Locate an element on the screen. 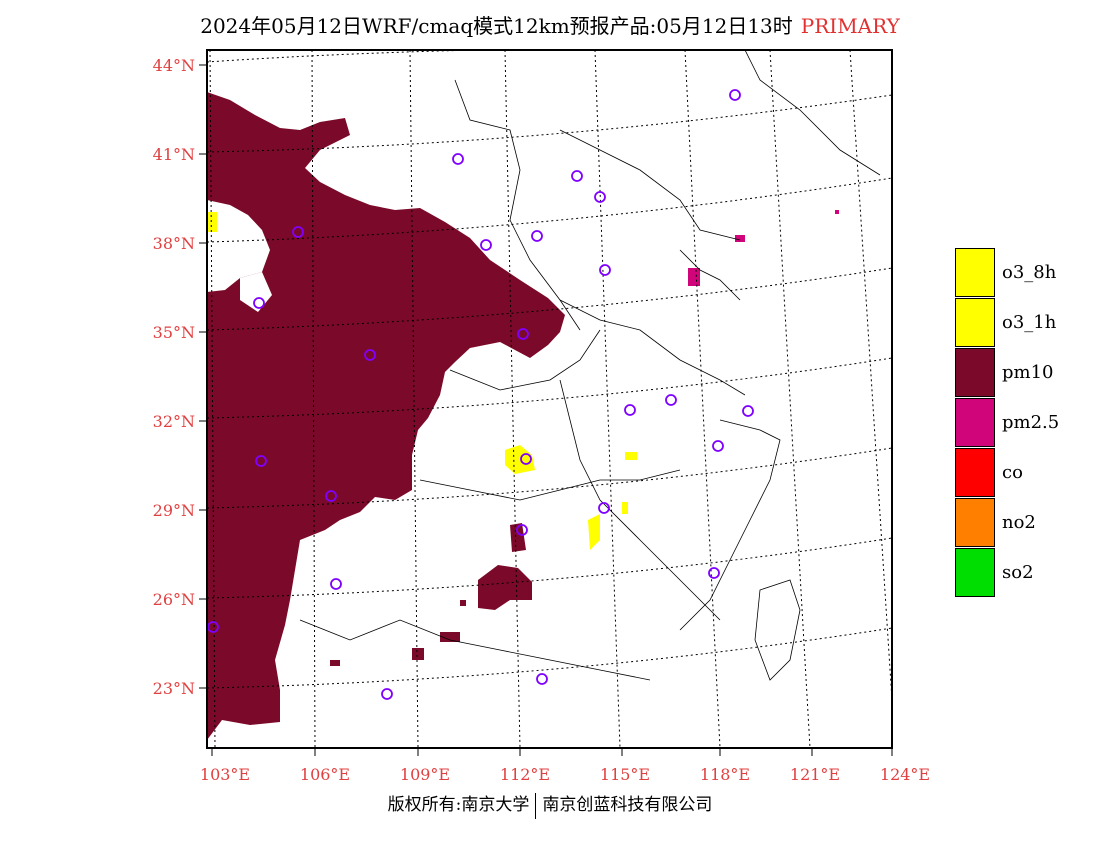 The height and width of the screenshot is (850, 1100). lon-label-103: 103°E is located at coordinates (225, 774).